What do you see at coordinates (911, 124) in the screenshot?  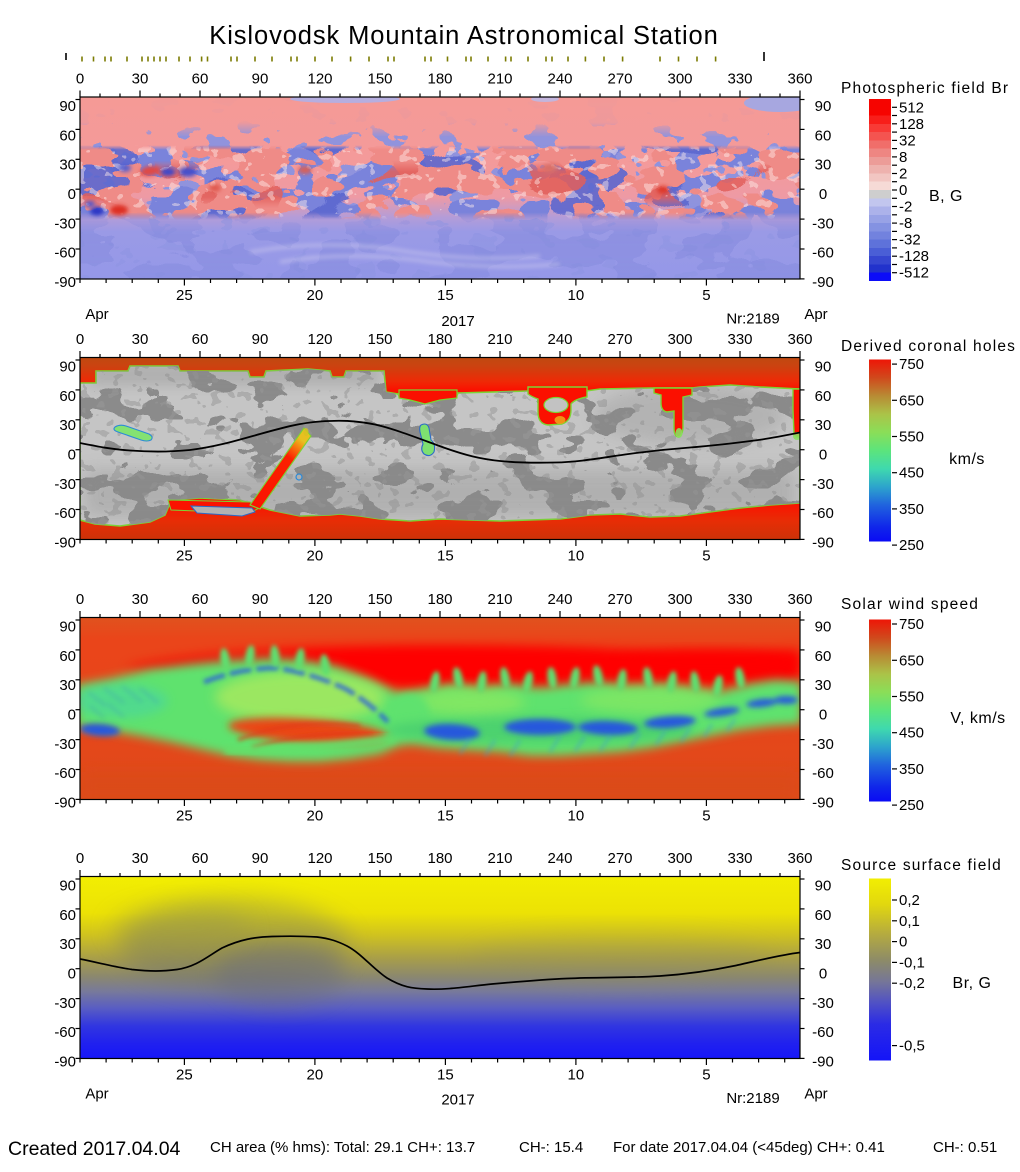 I see `svg-text: 128` at bounding box center [911, 124].